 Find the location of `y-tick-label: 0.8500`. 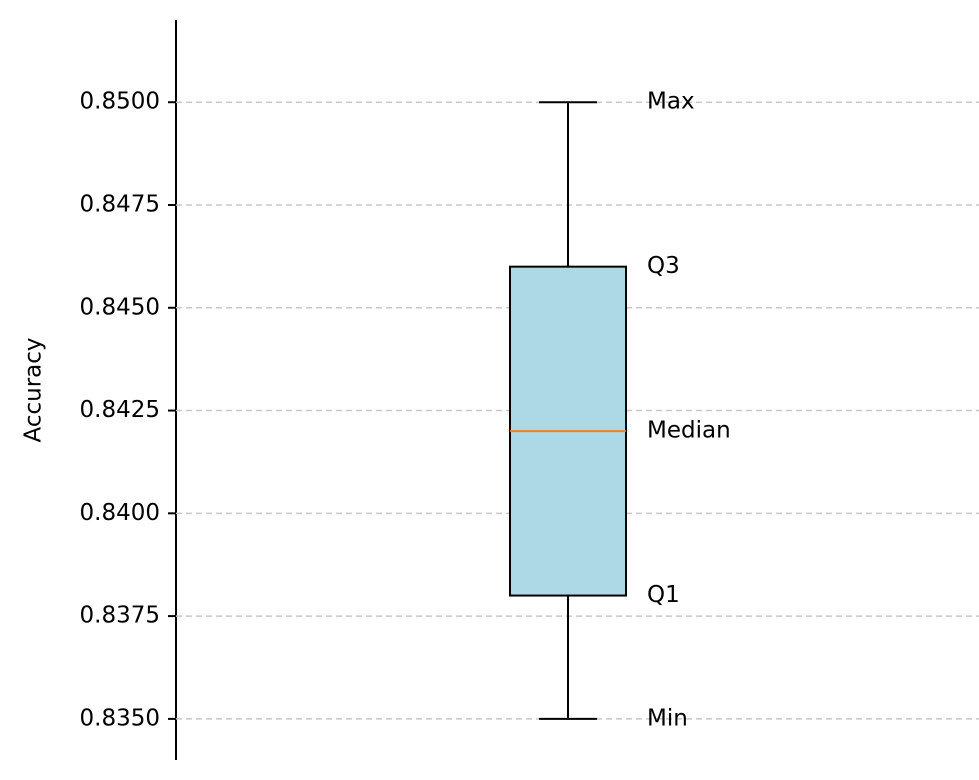

y-tick-label: 0.8500 is located at coordinates (120, 102).